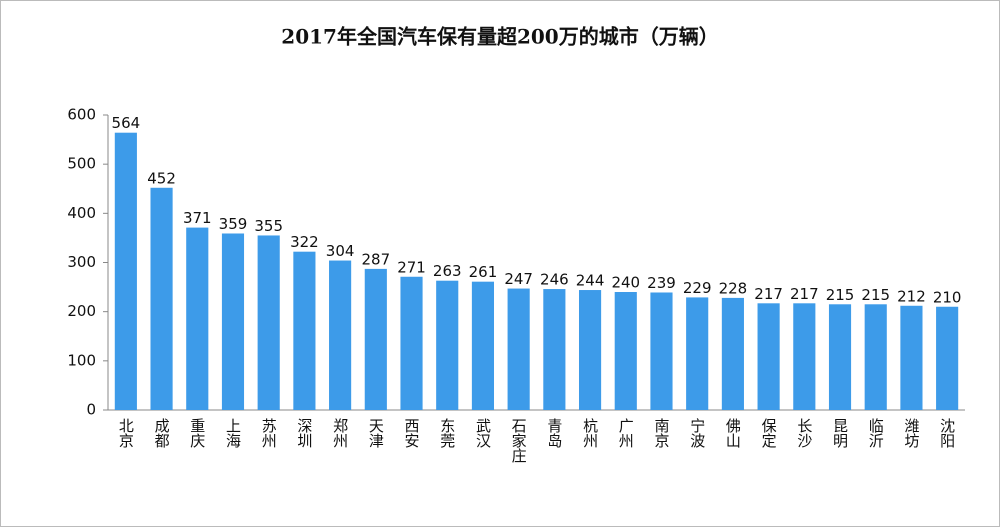  What do you see at coordinates (733, 433) in the screenshot?
I see `x-tick-label: 佛山` at bounding box center [733, 433].